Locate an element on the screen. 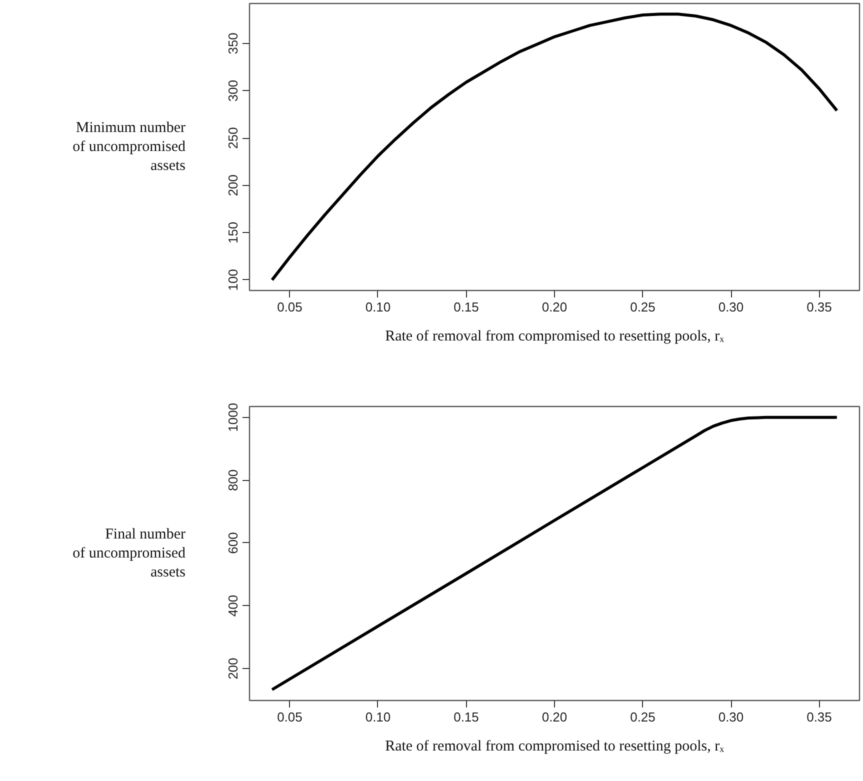  y-tick-label: 100 is located at coordinates (233, 280).